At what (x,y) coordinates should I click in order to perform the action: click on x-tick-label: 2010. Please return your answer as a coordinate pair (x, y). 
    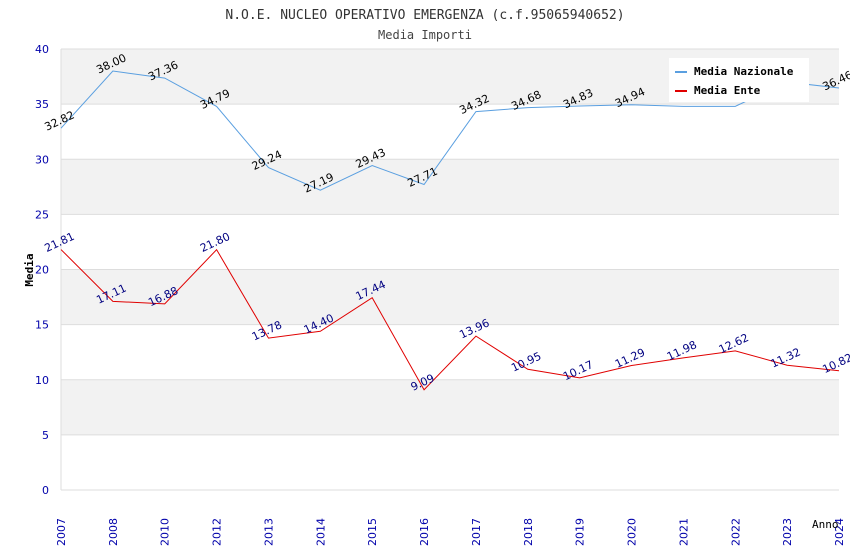
    Looking at the image, I should click on (165, 532).